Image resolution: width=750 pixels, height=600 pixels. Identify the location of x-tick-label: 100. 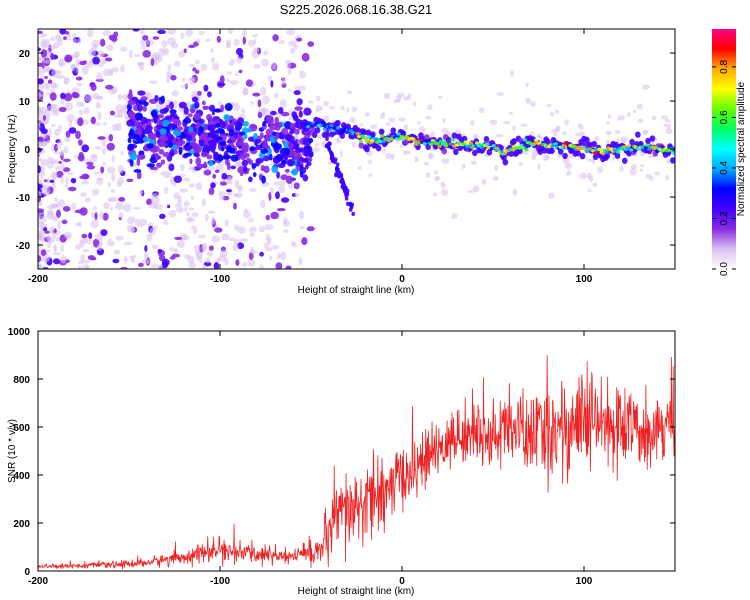
(584, 279).